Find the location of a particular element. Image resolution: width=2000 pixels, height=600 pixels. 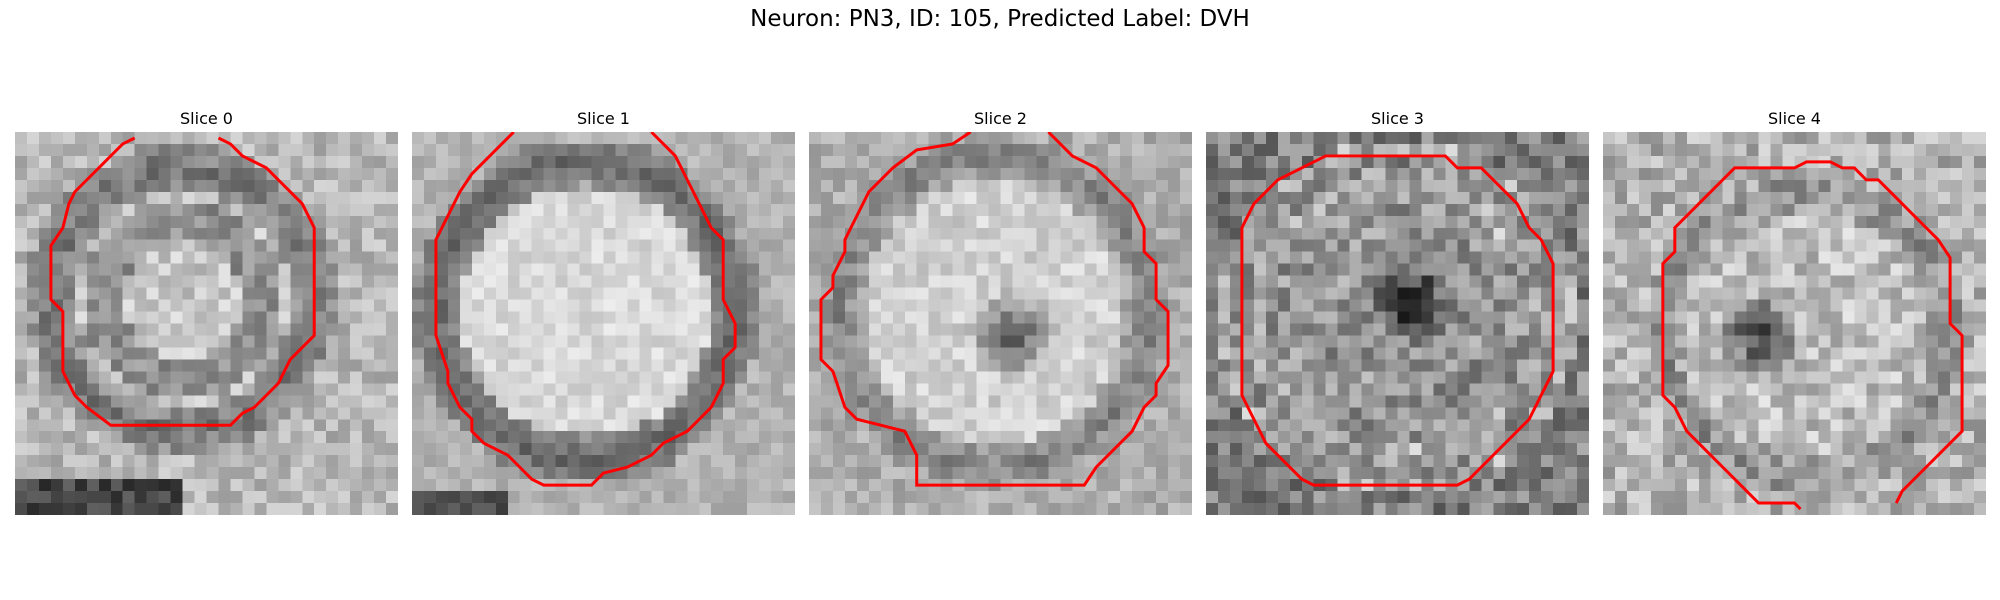

slice-panel-1: Slice 1 is located at coordinates (603, 310).